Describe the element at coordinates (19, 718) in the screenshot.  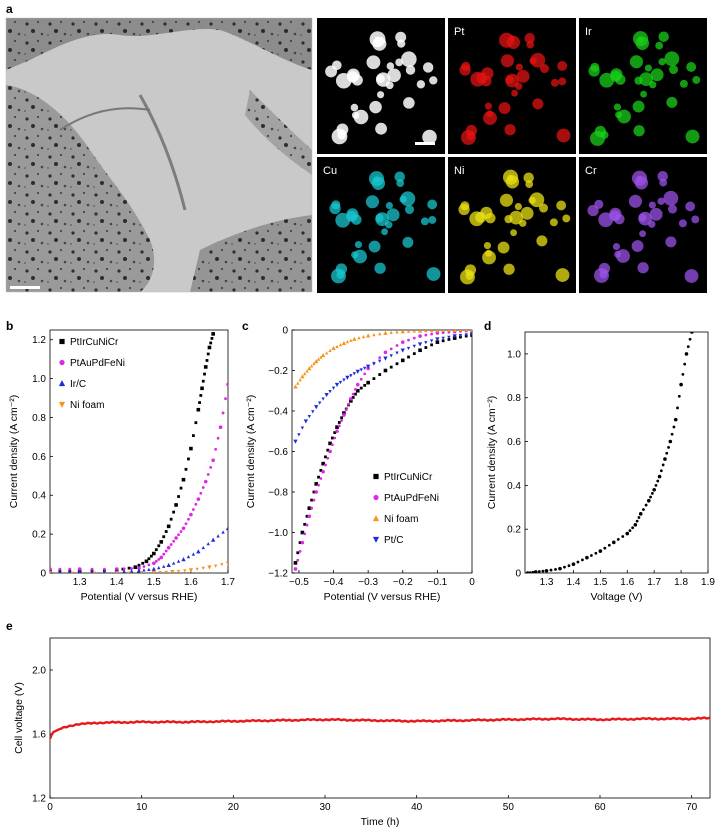
I see `y-axis-label: Cell voltage (V)` at that location.